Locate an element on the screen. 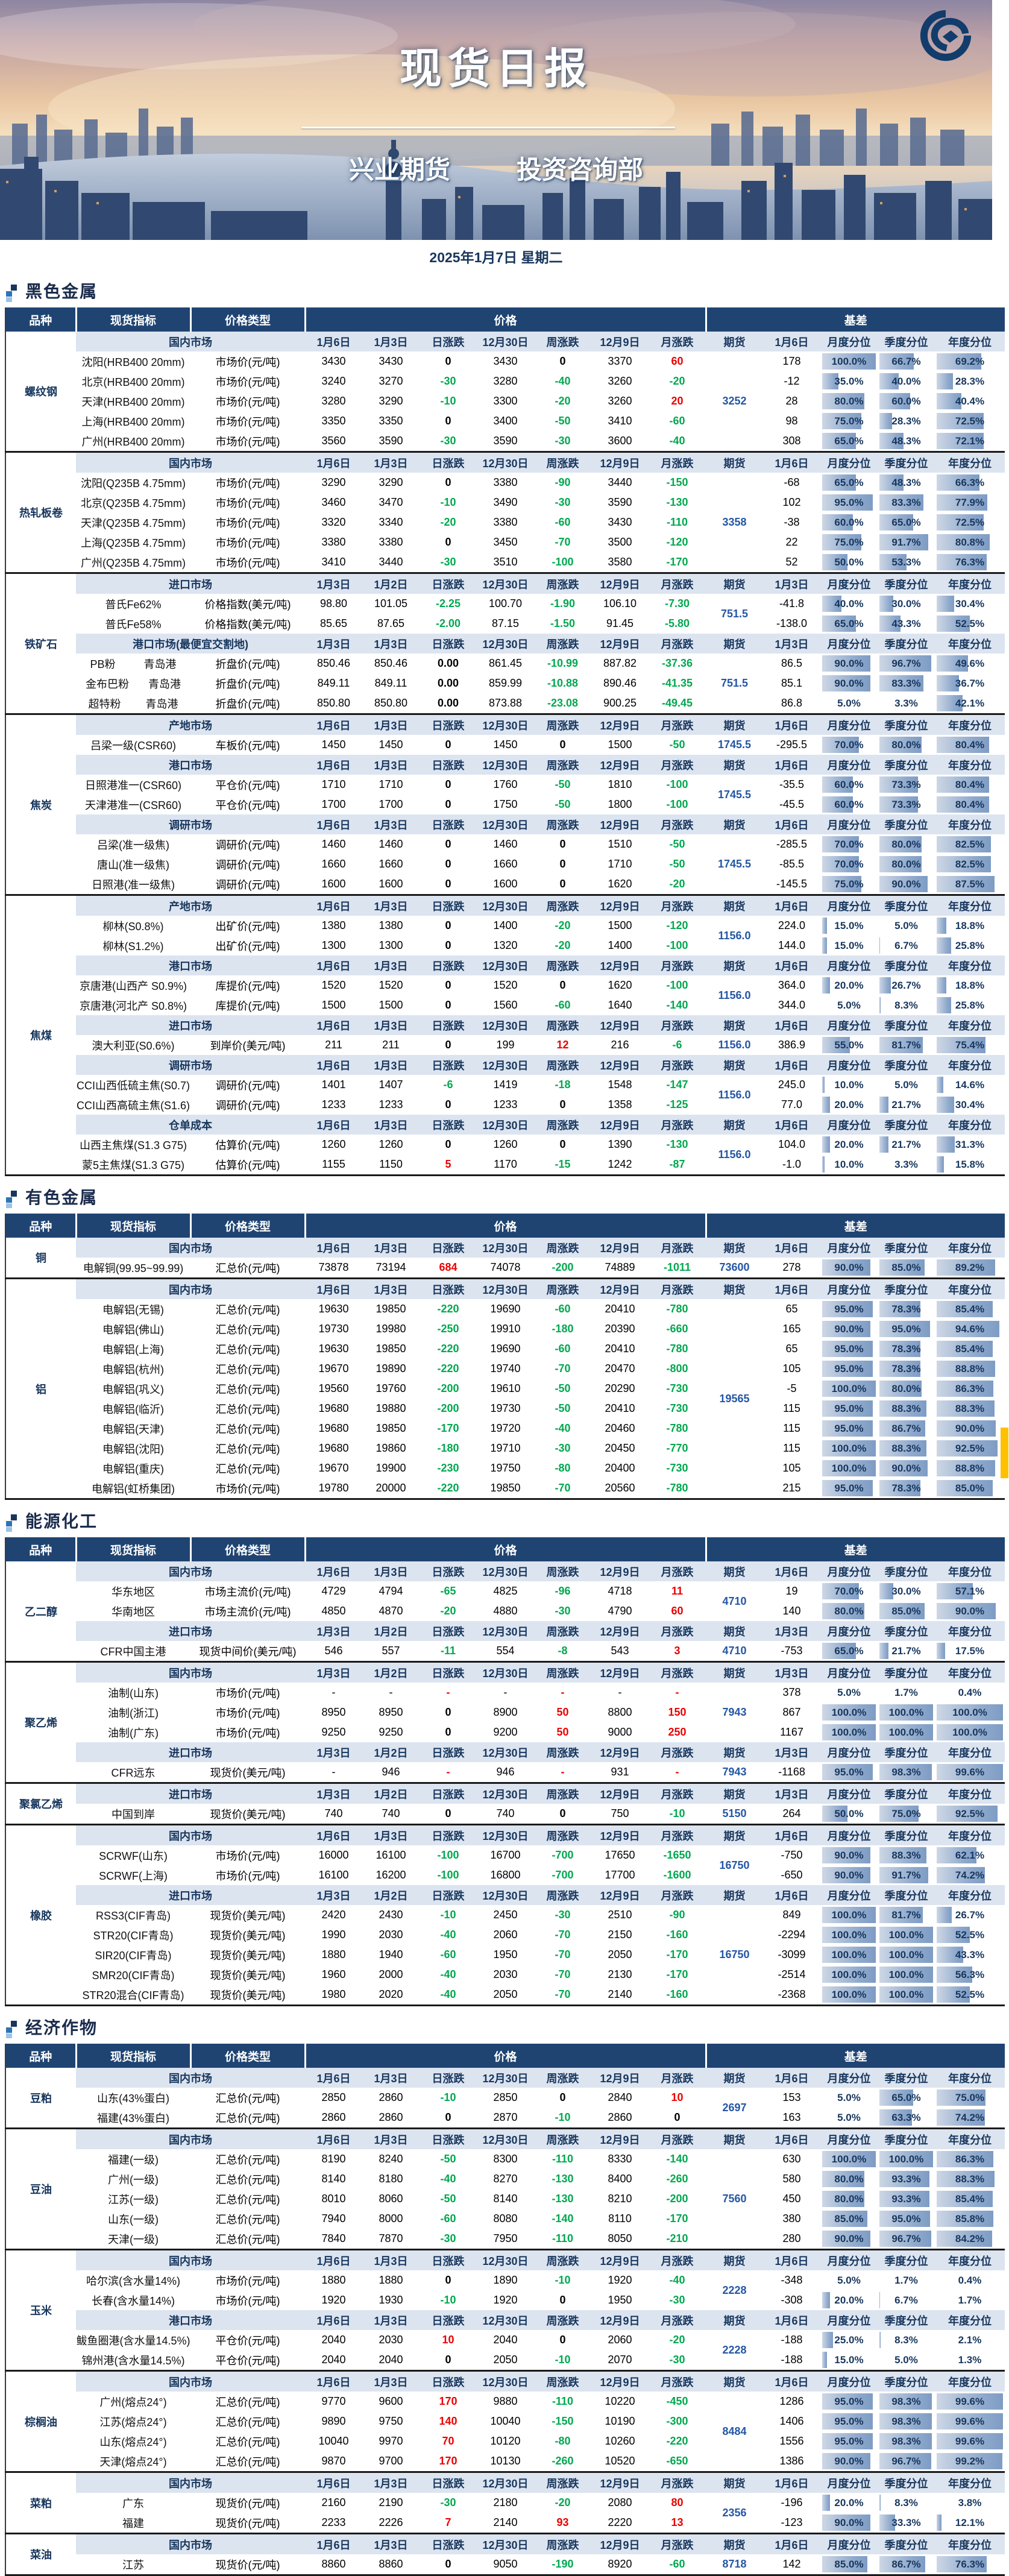 The width and height of the screenshot is (1009, 2576). date-col-header: 1月2日 is located at coordinates (391, 1673).